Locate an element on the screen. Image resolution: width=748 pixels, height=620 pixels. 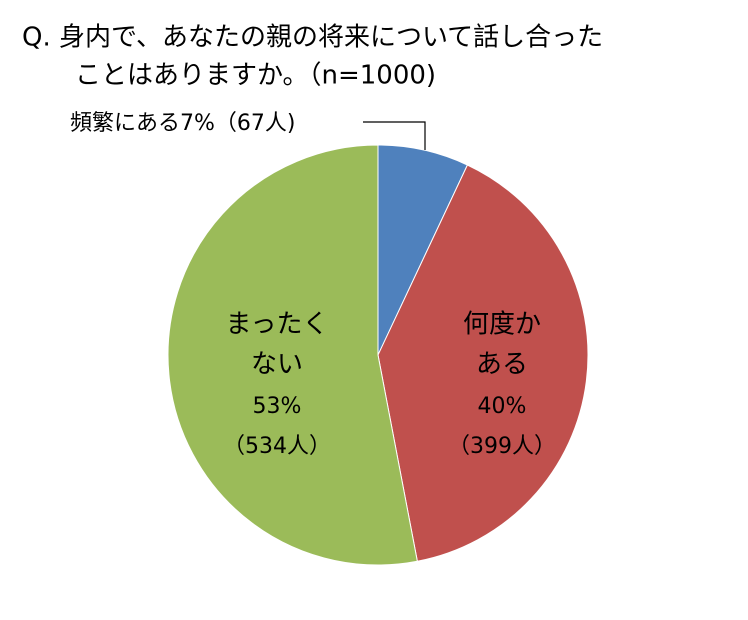
category-label: 頻繁にある is located at coordinates (125, 123).